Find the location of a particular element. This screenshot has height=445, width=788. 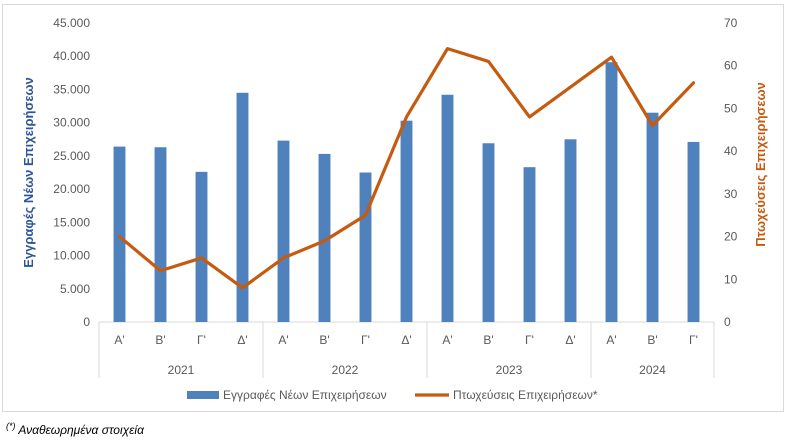

left-tick-label: 25.000 is located at coordinates (71, 156).